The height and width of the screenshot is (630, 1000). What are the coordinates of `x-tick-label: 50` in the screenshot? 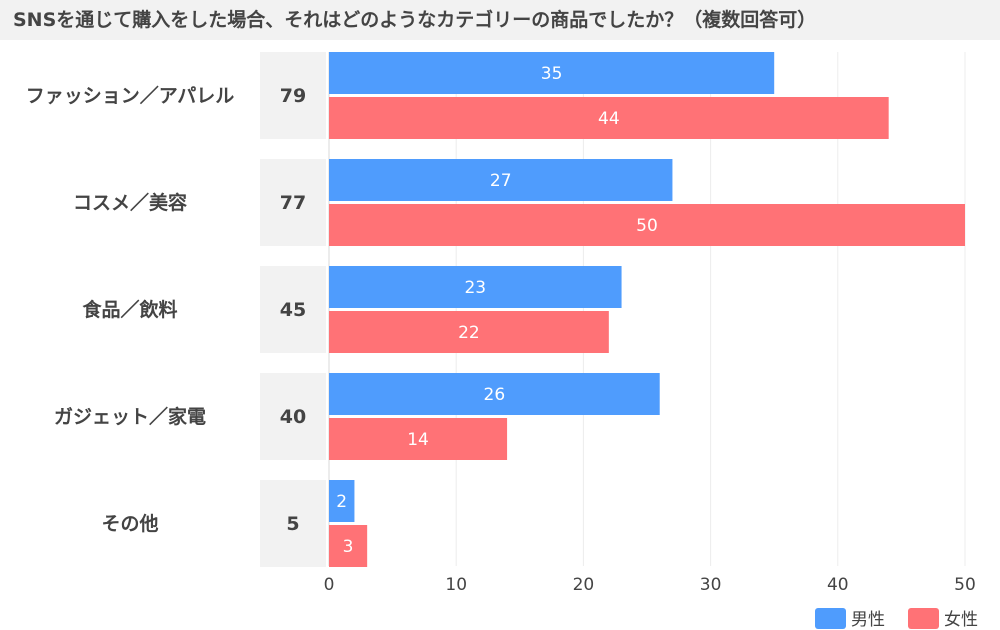 It's located at (965, 585).